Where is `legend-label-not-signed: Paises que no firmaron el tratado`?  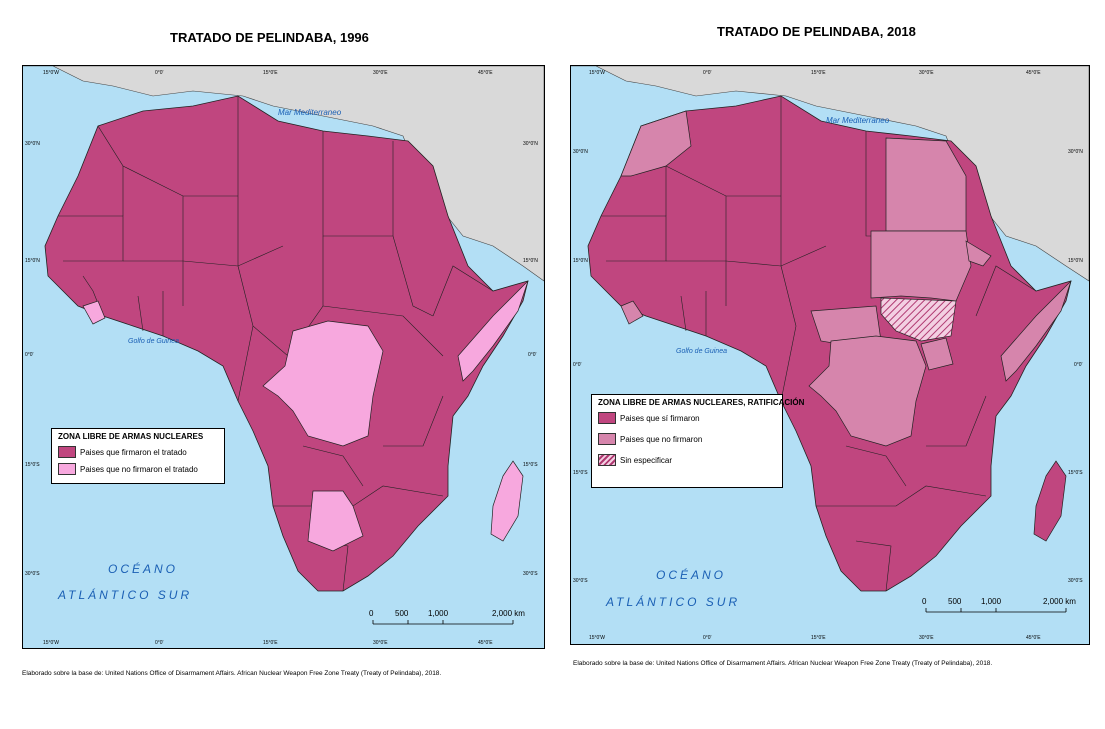
legend-label-not-signed: Paises que no firmaron el tratado is located at coordinates (139, 469).